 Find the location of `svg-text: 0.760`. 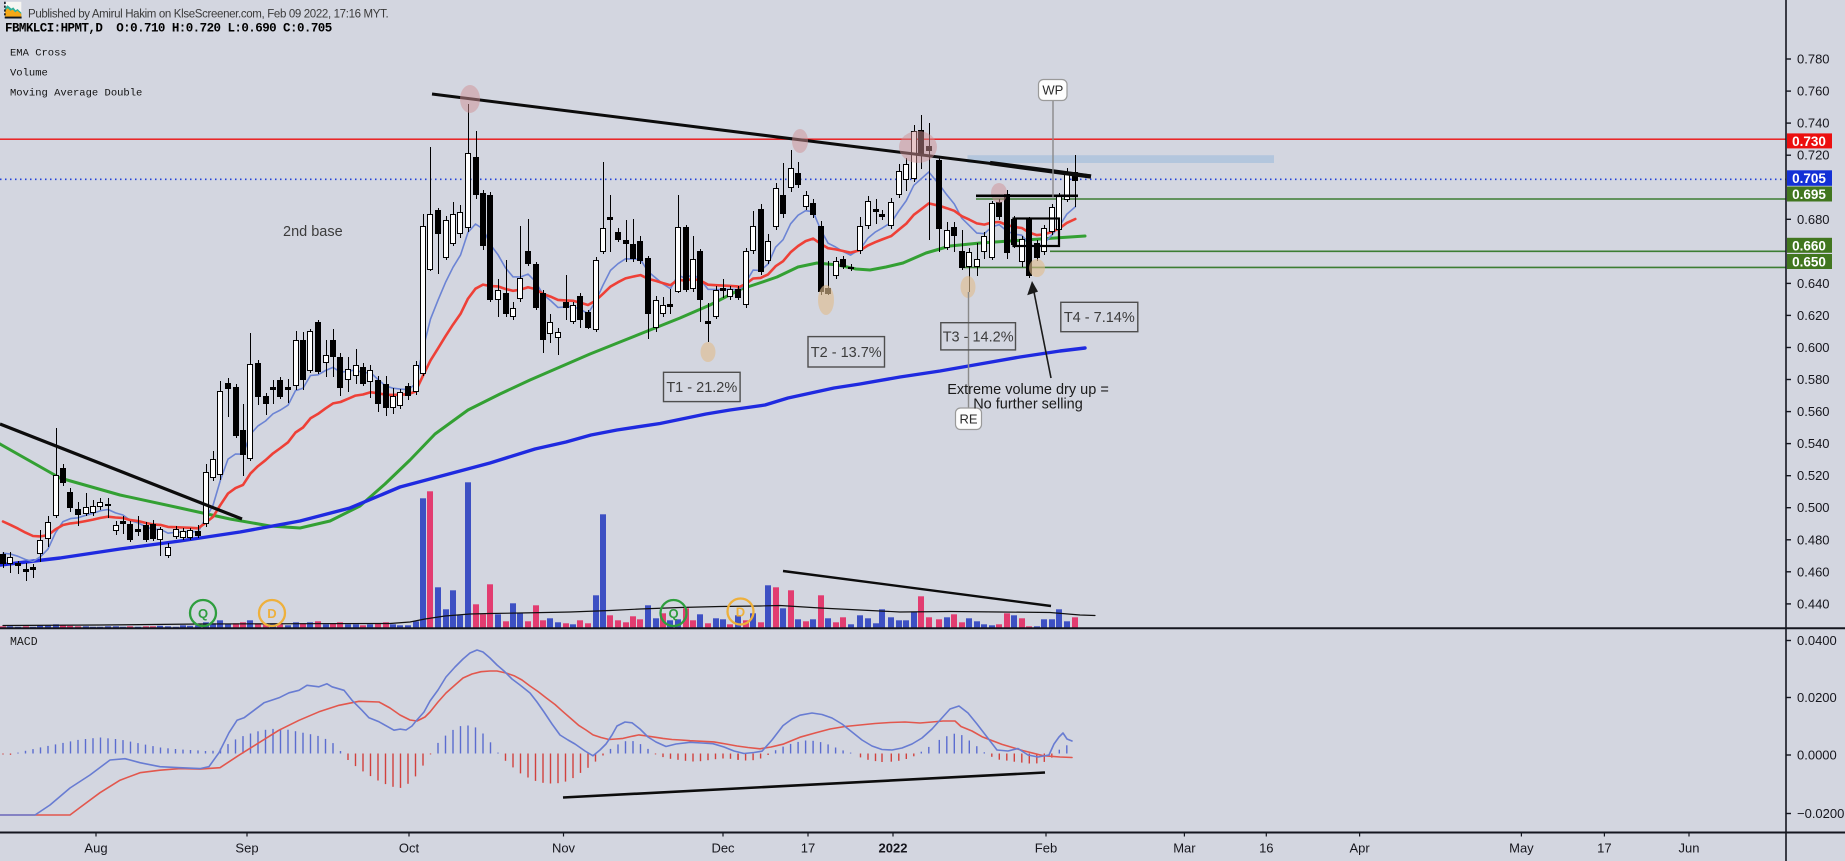

svg-text: 0.760 is located at coordinates (1813, 91).